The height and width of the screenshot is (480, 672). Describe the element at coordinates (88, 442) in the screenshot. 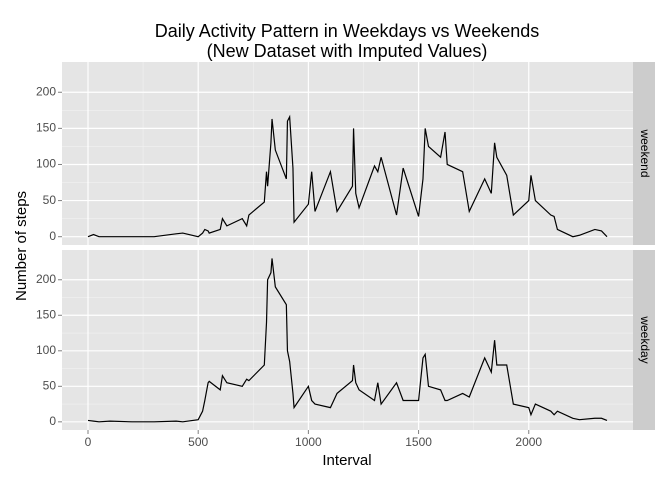

I see `x-tick-label: 0` at that location.